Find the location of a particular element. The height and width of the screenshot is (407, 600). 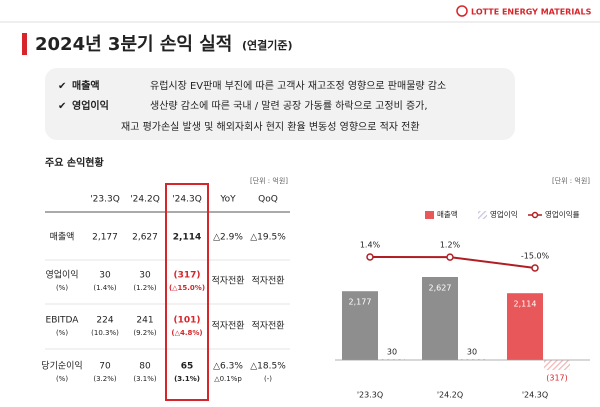

row-label: 매출액 is located at coordinates (62, 237).